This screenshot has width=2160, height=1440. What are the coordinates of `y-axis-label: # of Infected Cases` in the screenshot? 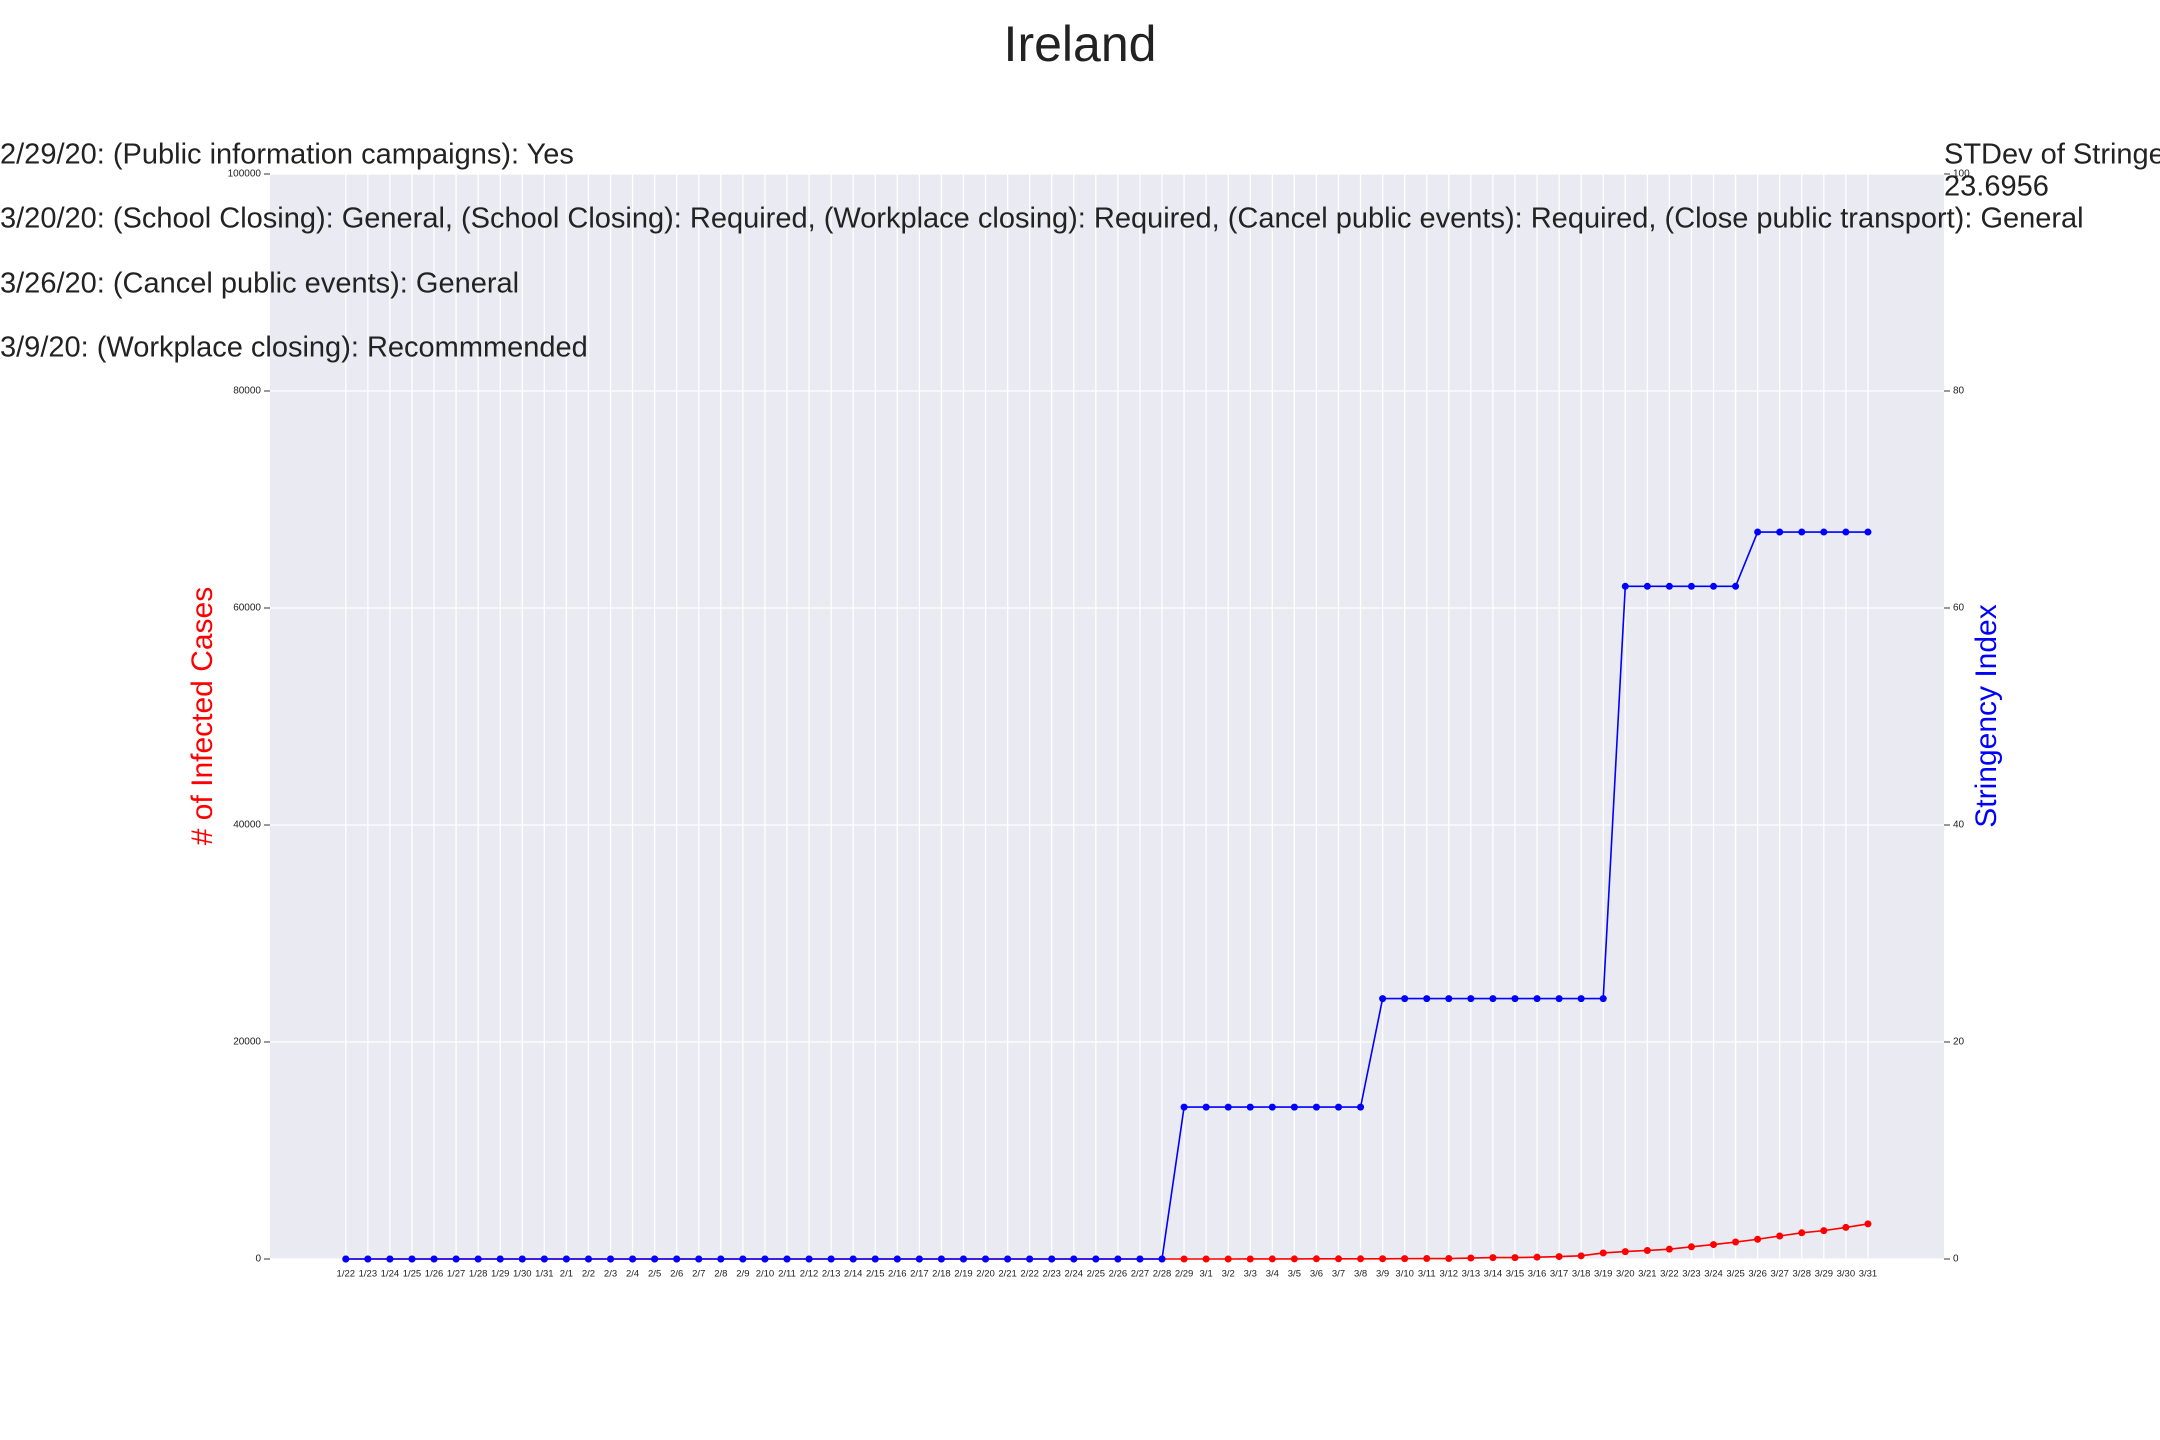 It's located at (202, 716).